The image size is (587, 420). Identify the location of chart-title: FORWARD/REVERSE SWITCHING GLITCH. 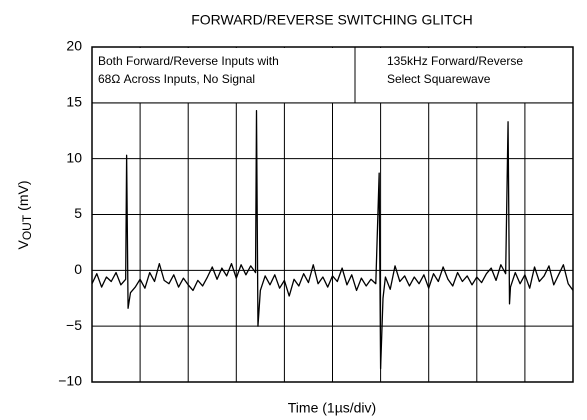
(332, 20).